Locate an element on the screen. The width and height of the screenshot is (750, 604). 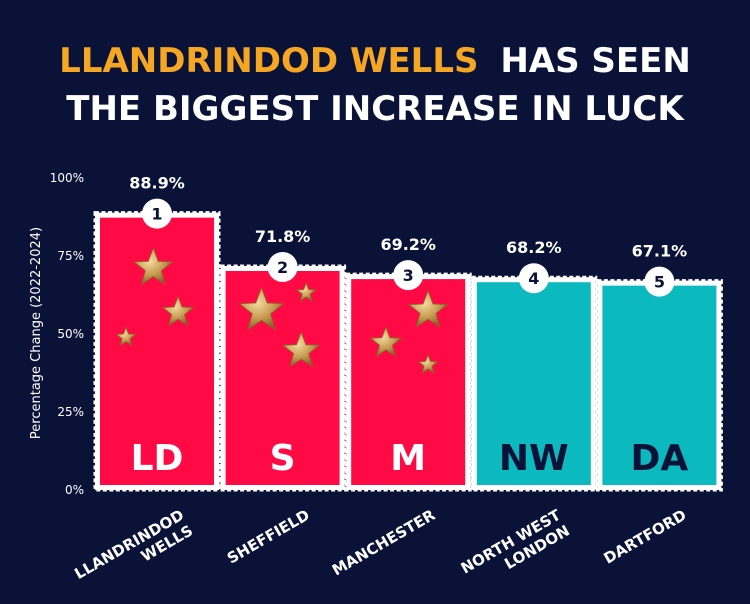
bar-abbreviation: M is located at coordinates (408, 458).